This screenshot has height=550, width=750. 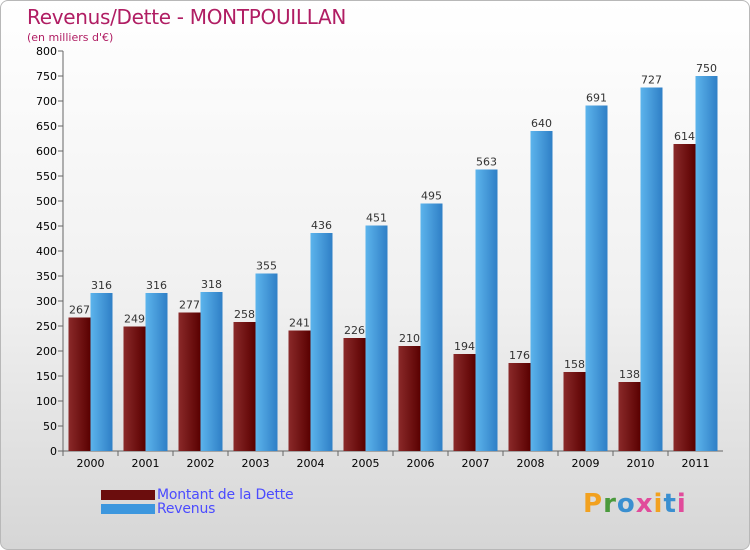 I want to click on y-tick-label: 550, so click(x=46, y=176).